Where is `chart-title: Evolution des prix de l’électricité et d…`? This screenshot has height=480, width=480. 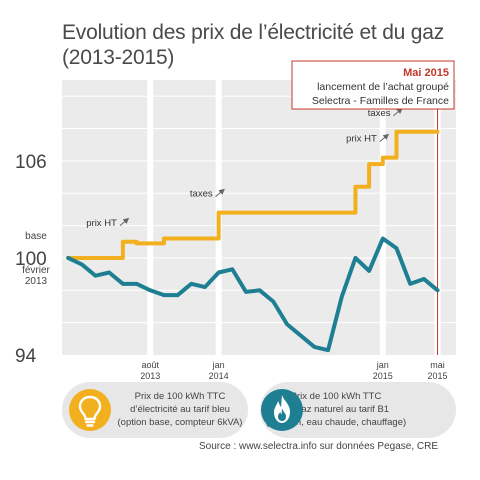
chart-title: Evolution des prix de l’électricité et d… is located at coordinates (262, 45).